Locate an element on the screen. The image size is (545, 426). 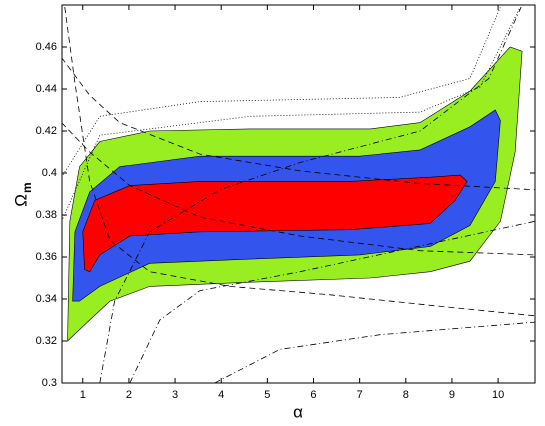
x-tick-label: 1 is located at coordinates (83, 395).